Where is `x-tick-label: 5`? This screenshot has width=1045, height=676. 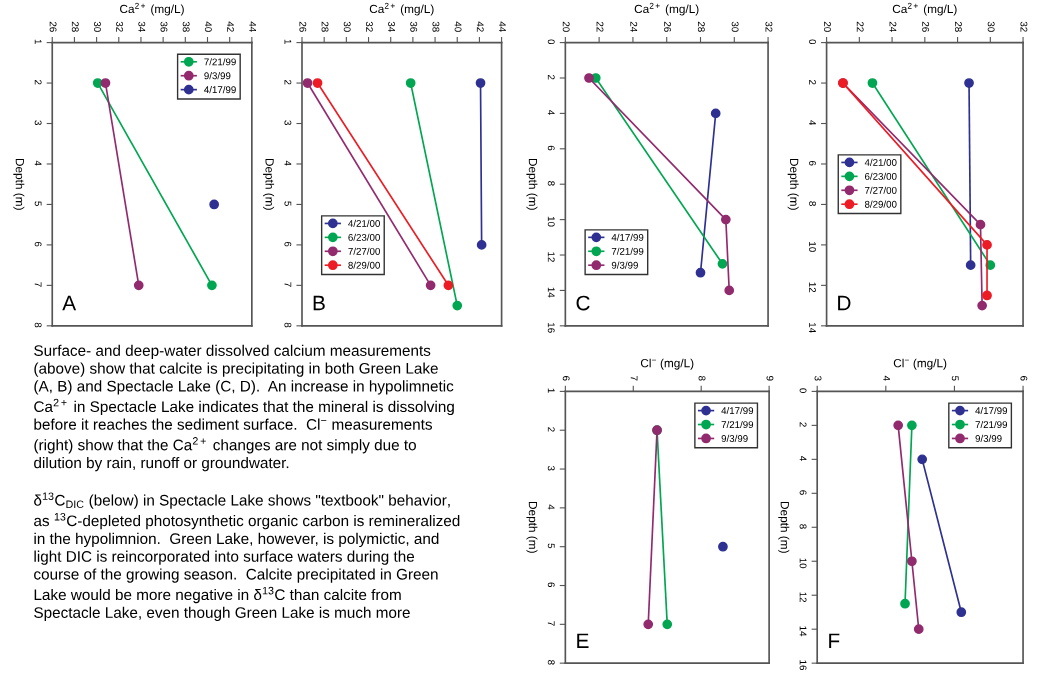
x-tick-label: 5 is located at coordinates (955, 378).